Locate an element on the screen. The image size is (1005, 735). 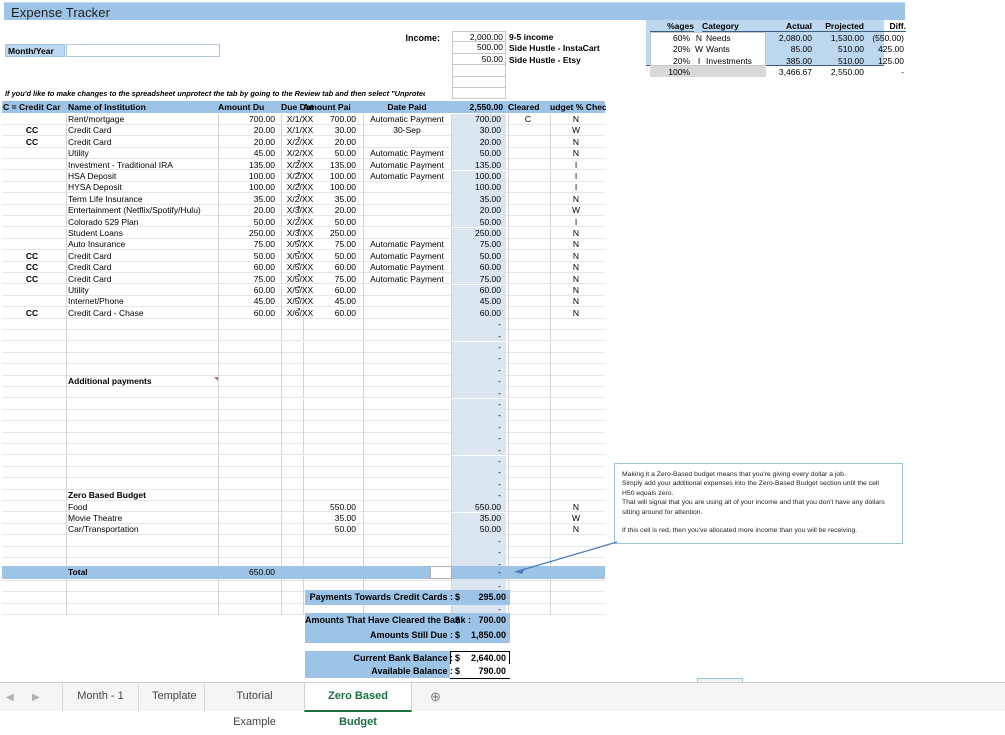
sheet-tab-tutorial-example: Tutorial Example is located at coordinates (254, 705).